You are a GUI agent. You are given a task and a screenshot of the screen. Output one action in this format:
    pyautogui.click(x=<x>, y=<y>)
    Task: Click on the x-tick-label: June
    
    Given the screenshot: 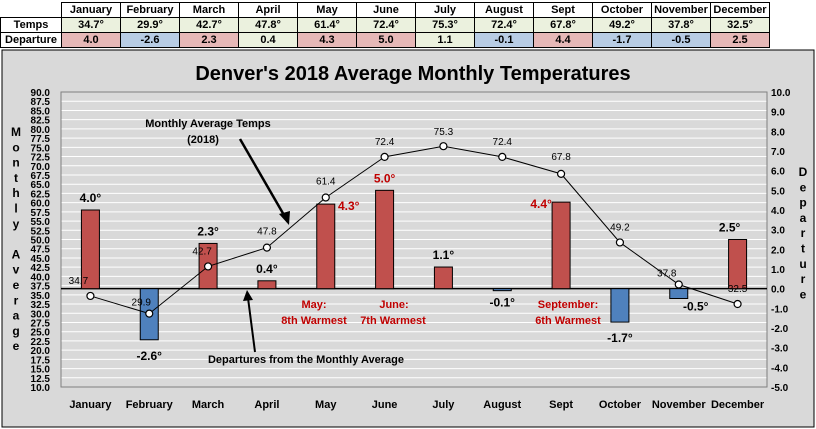 What is the action you would take?
    pyautogui.click(x=385, y=405)
    